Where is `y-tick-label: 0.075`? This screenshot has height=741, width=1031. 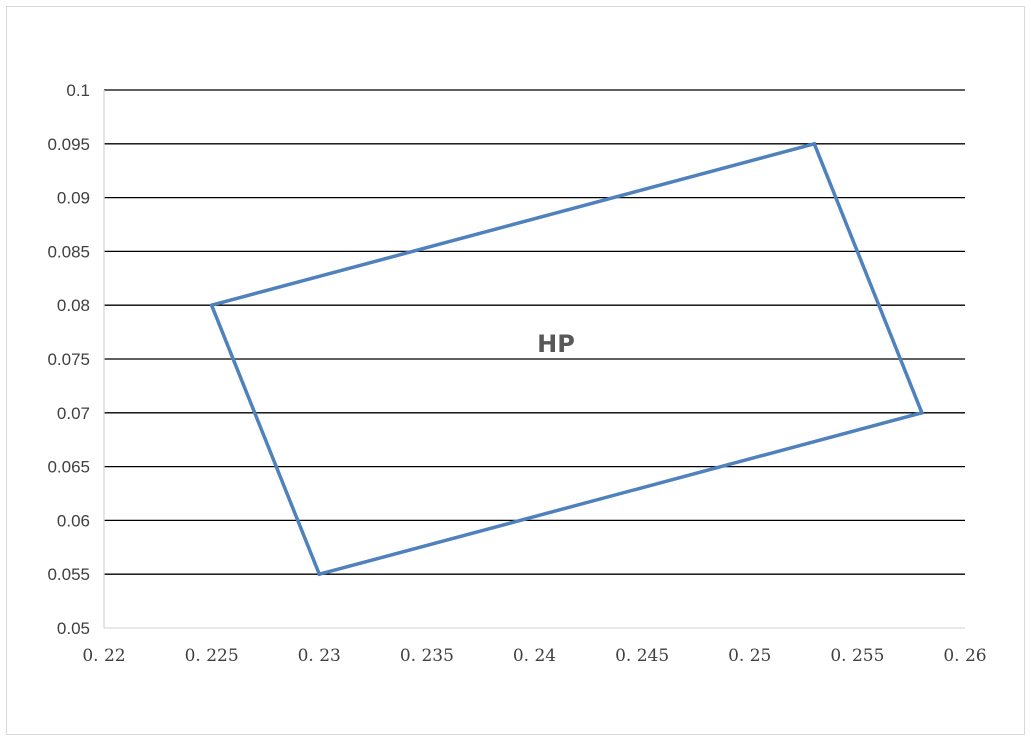
y-tick-label: 0.075 is located at coordinates (68, 359).